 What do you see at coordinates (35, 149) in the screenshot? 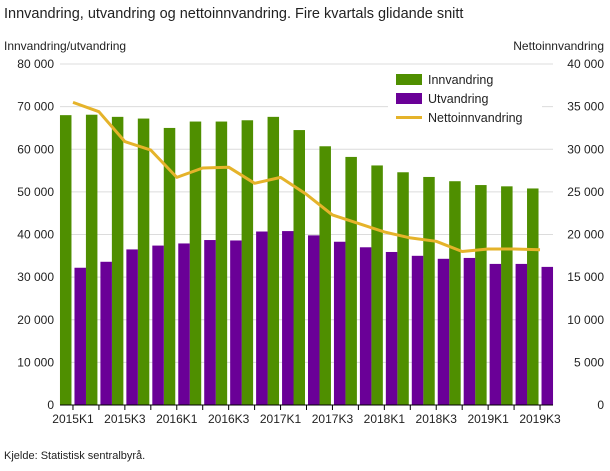
I see `y-left-tick-label: 60 000` at bounding box center [35, 149].